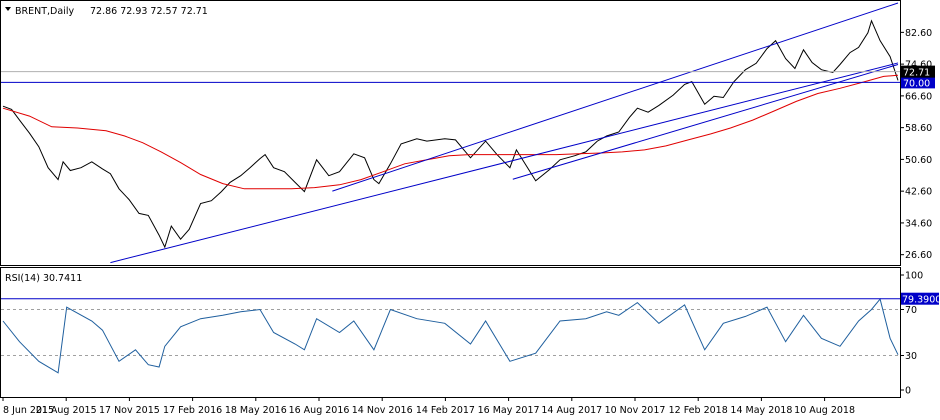  What do you see at coordinates (43, 278) in the screenshot?
I see `rsi-indicator-label: RSI(14) 30.7411` at bounding box center [43, 278].